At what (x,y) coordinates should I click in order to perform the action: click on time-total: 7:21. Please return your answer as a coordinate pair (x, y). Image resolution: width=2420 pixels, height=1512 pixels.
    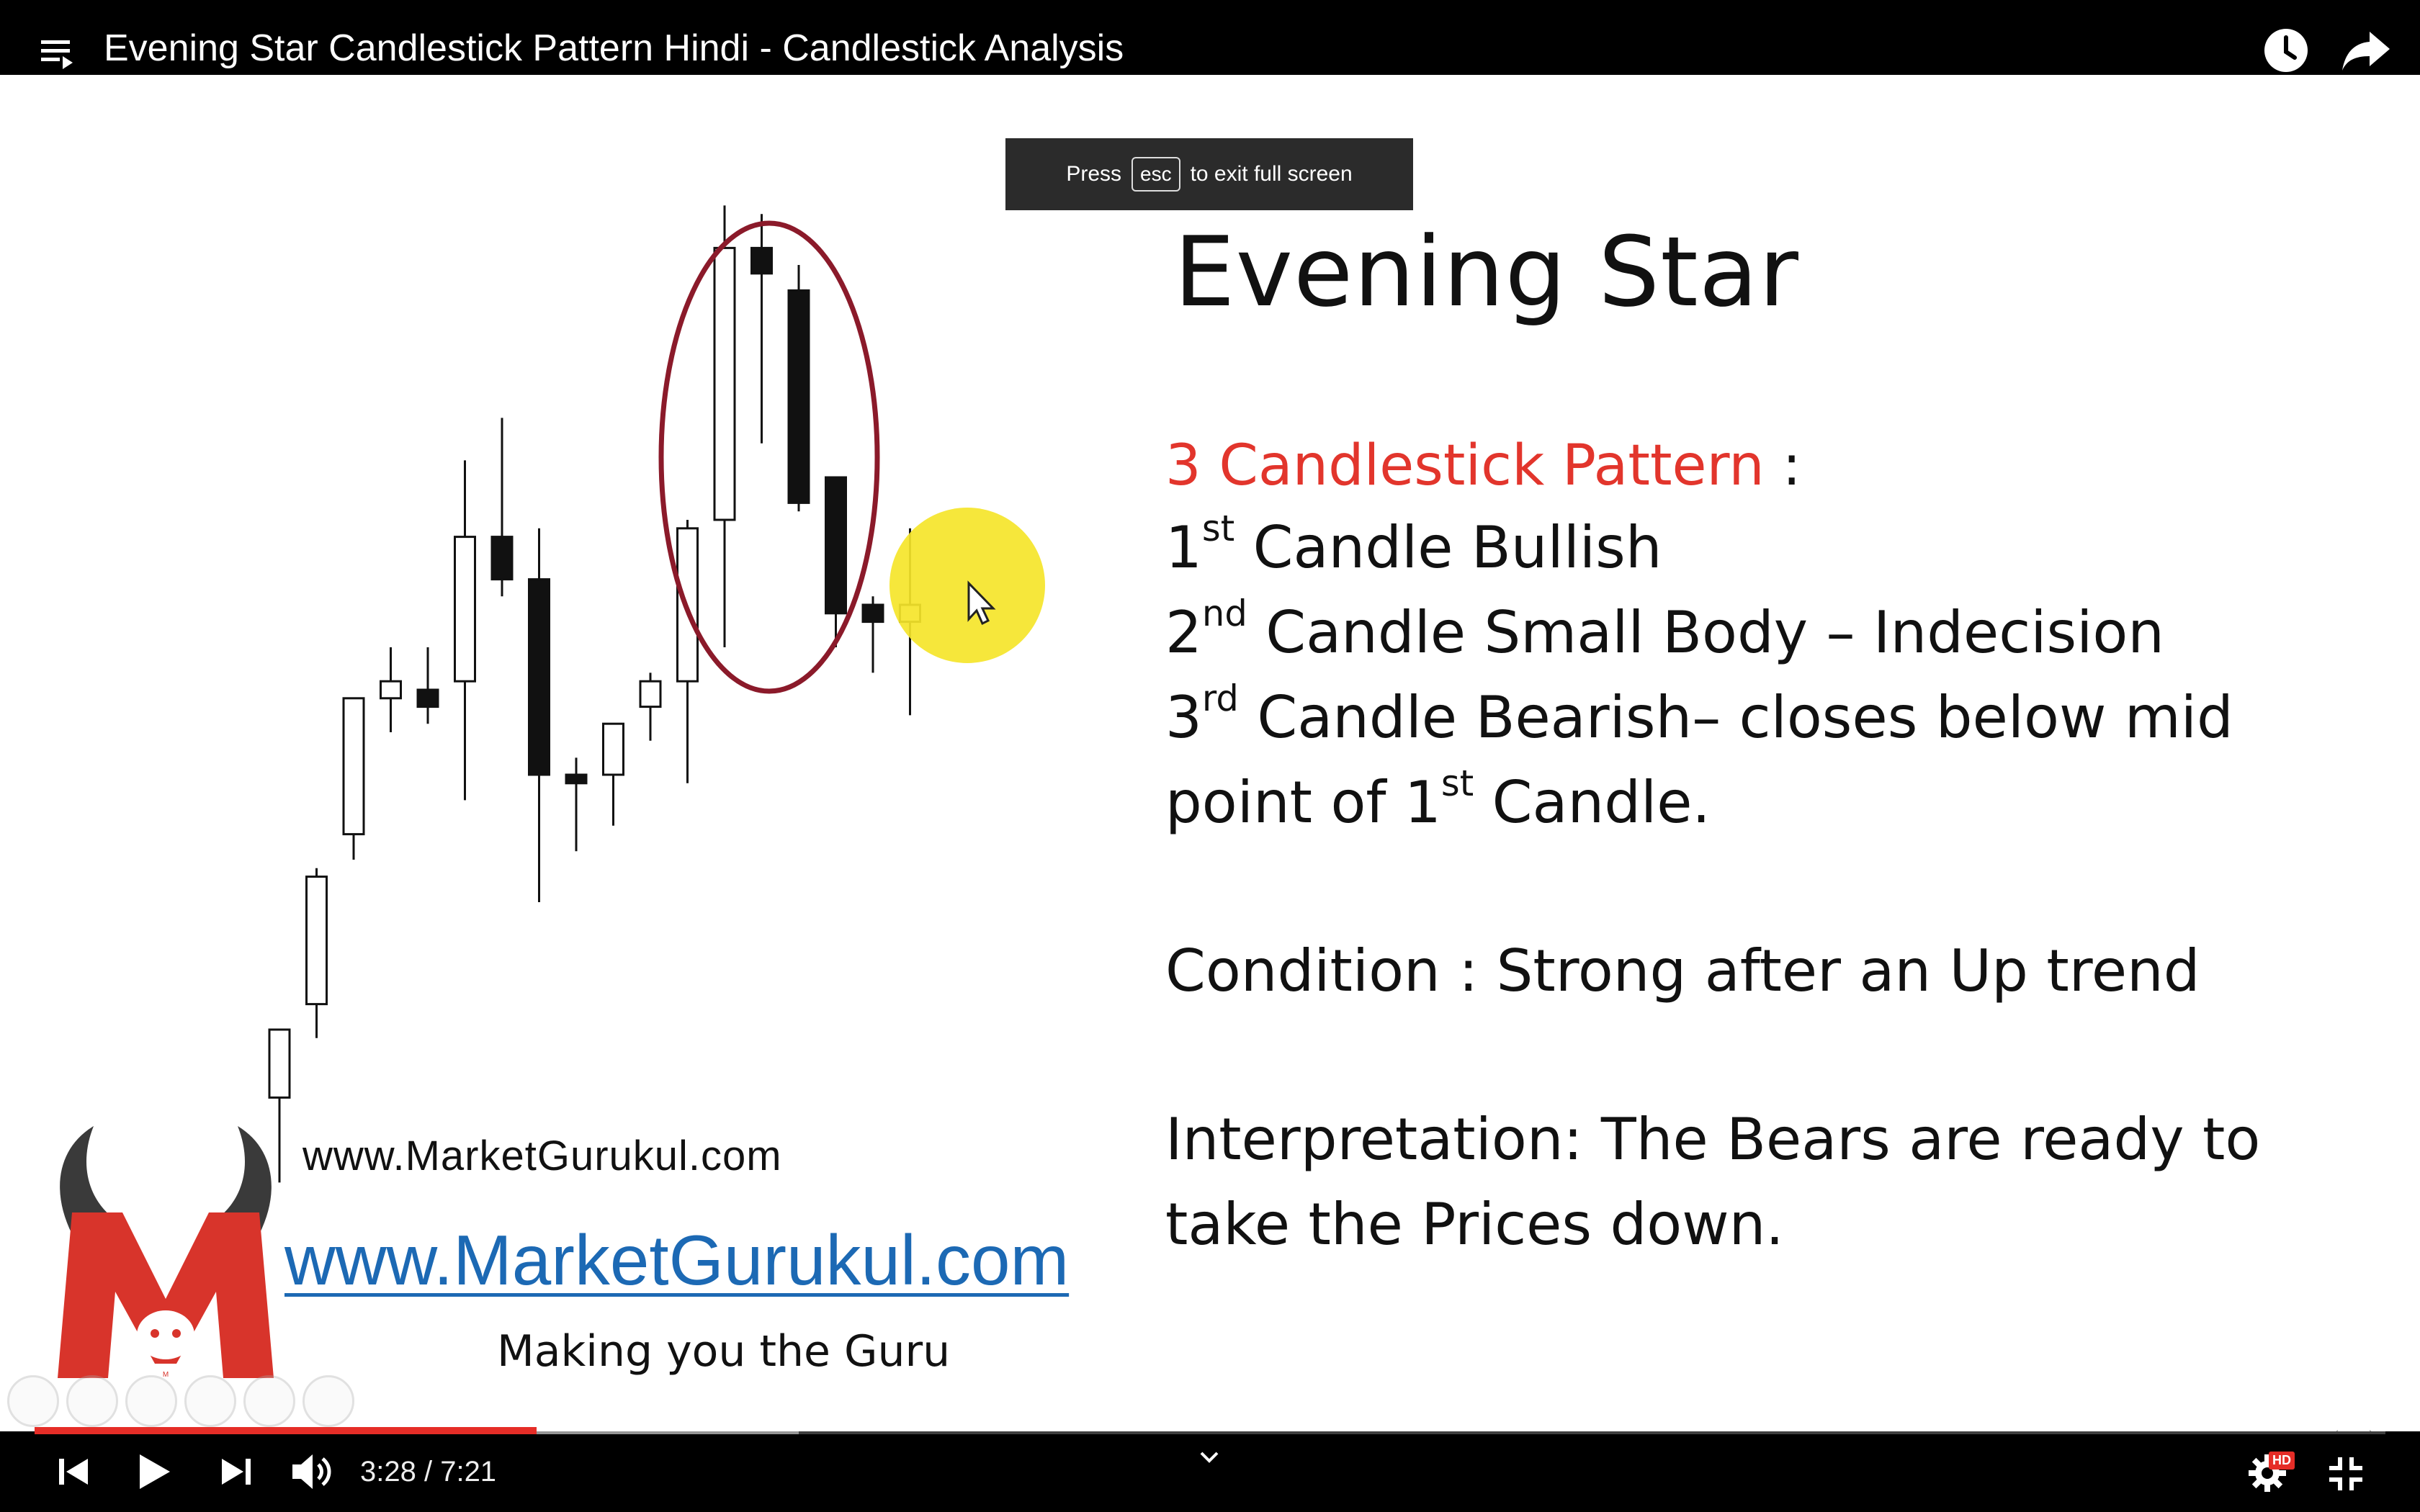
    Looking at the image, I should click on (469, 1472).